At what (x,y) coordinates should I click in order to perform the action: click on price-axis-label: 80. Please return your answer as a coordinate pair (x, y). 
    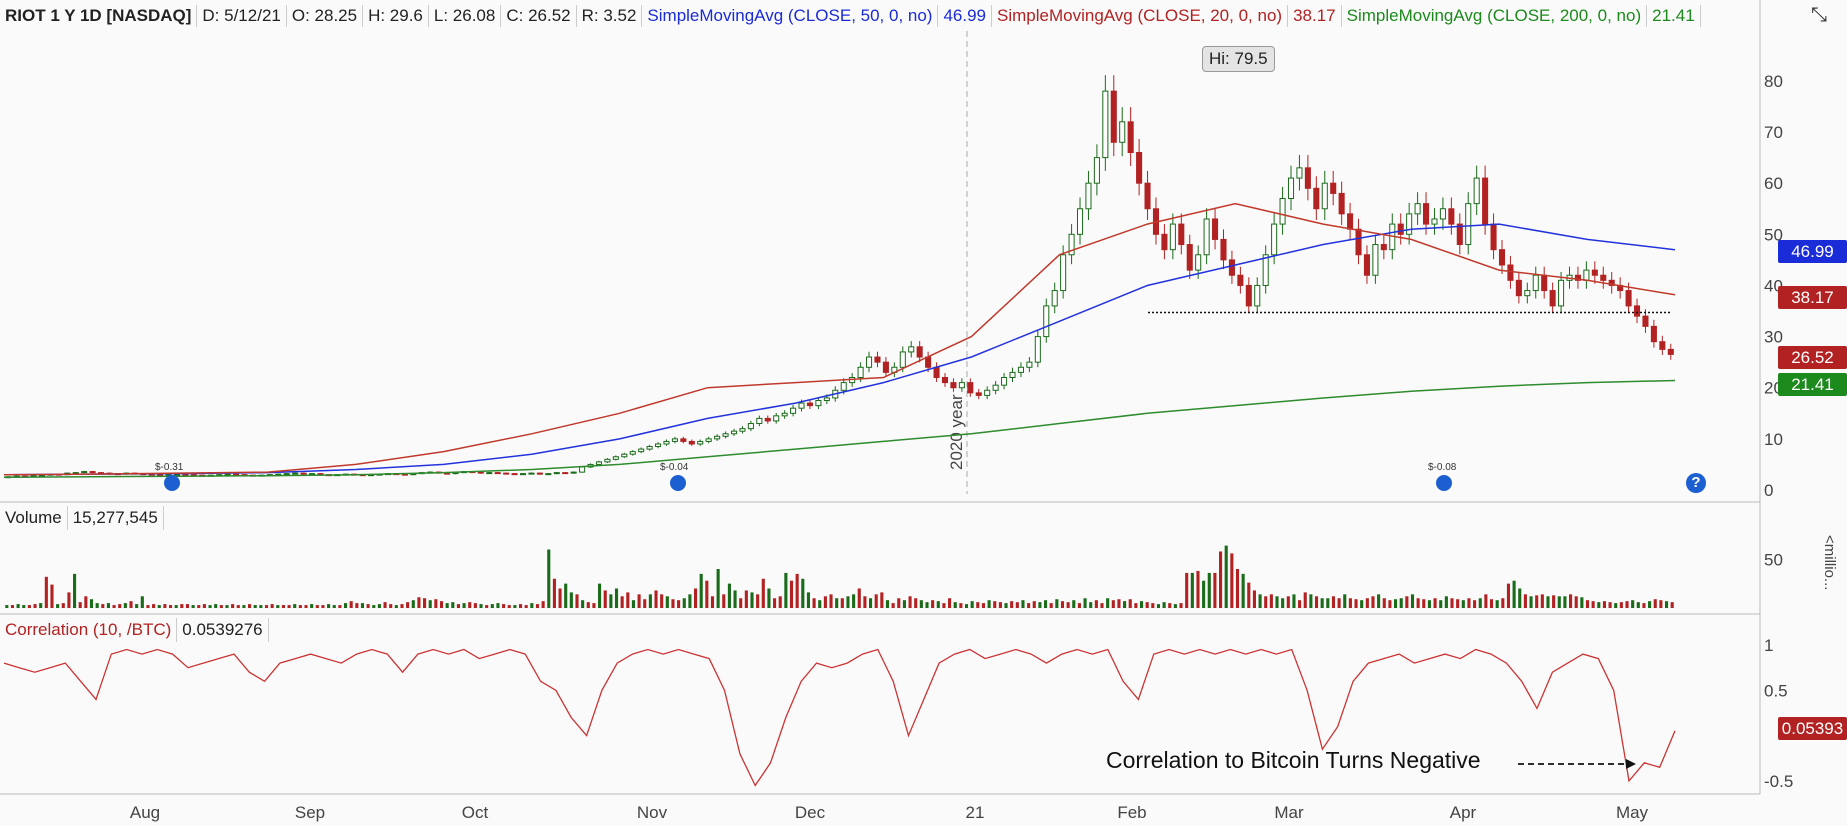
    Looking at the image, I should click on (1773, 81).